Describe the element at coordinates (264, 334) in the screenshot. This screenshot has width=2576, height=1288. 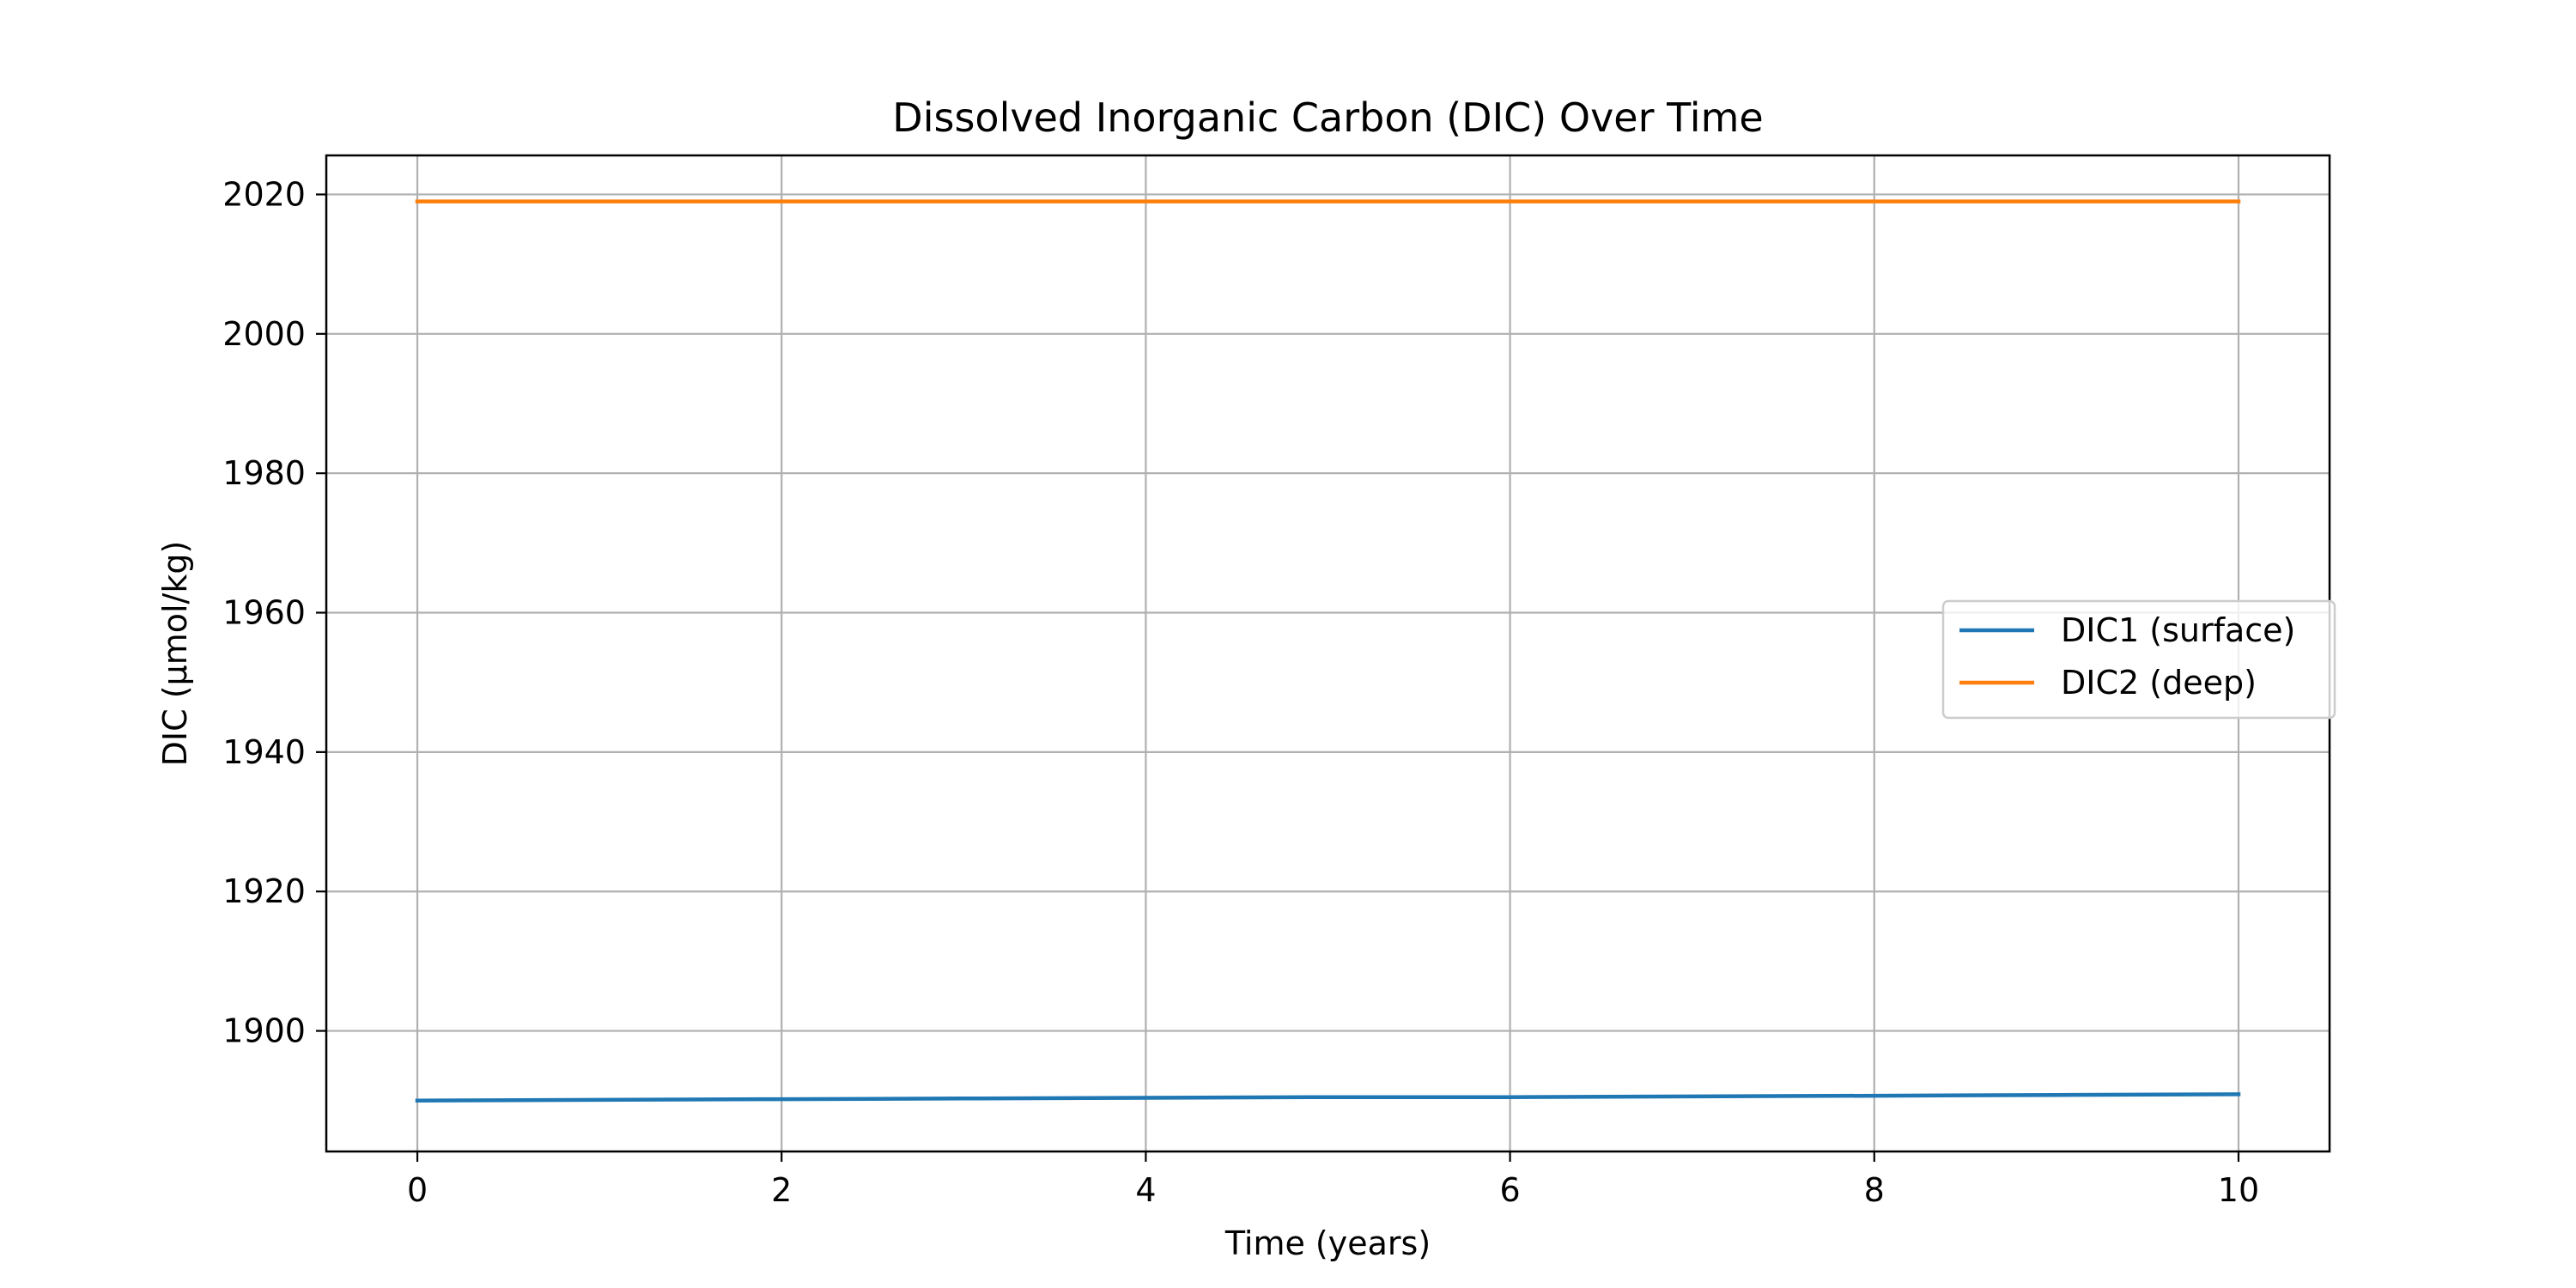
I see `y-tick-label: 2000` at that location.